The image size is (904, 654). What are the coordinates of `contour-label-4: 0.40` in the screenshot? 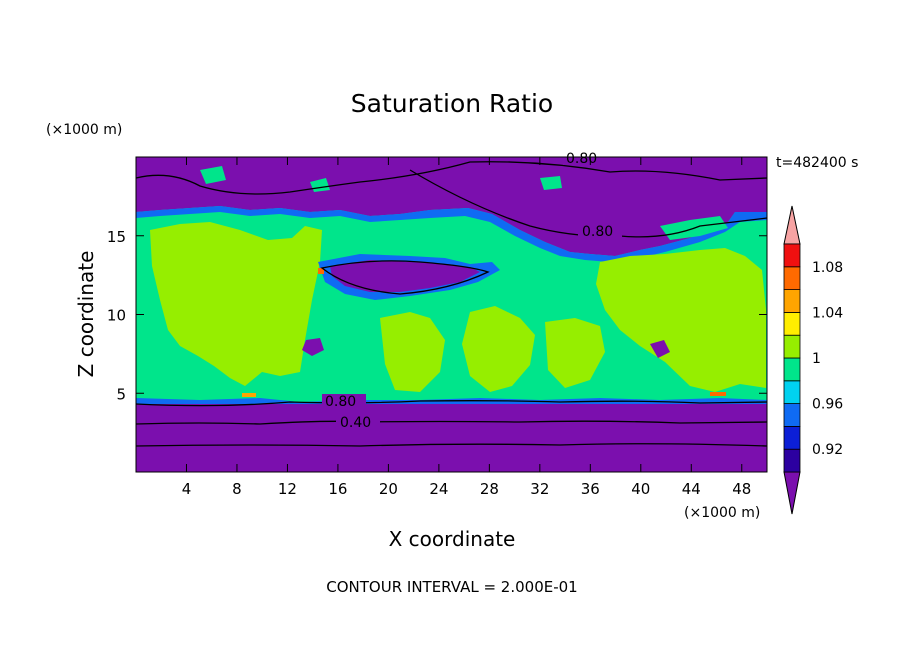 It's located at (355, 423).